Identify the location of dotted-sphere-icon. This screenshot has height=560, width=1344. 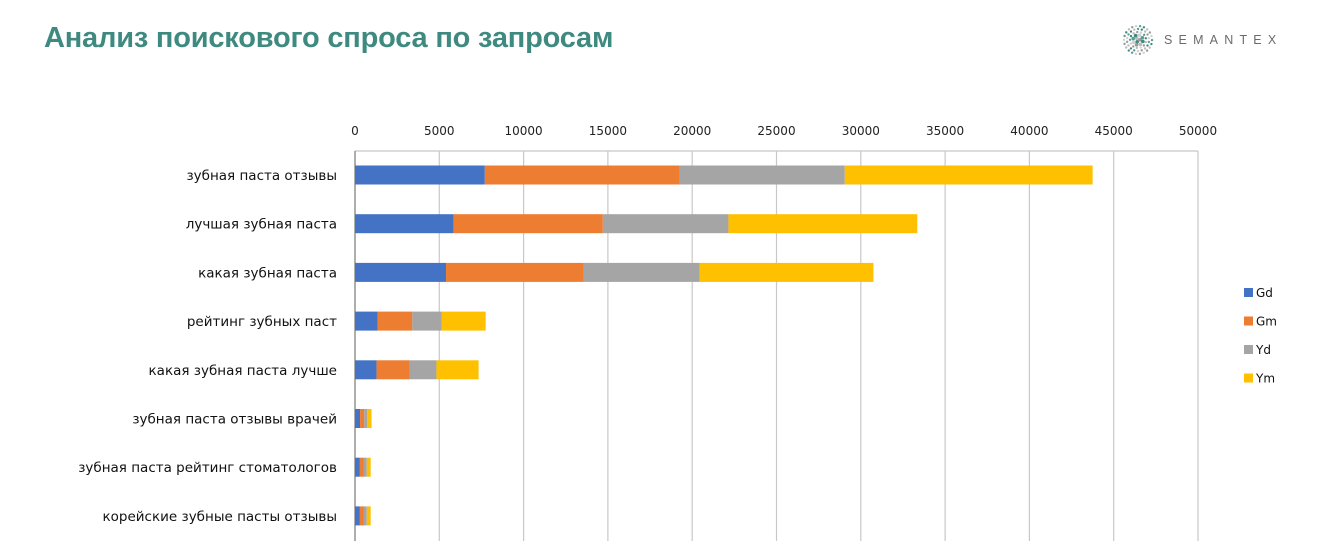
(1138, 40).